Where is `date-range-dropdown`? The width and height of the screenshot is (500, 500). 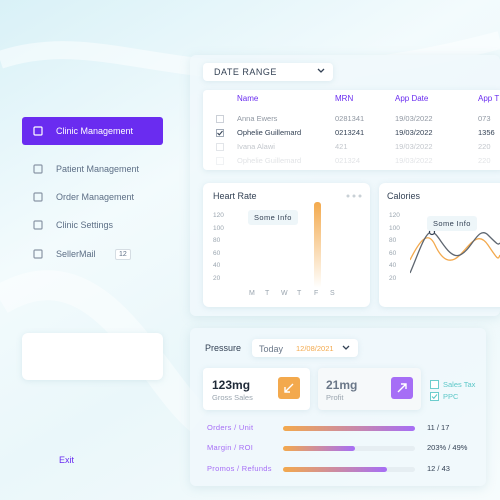
date-range-dropdown is located at coordinates (268, 72).